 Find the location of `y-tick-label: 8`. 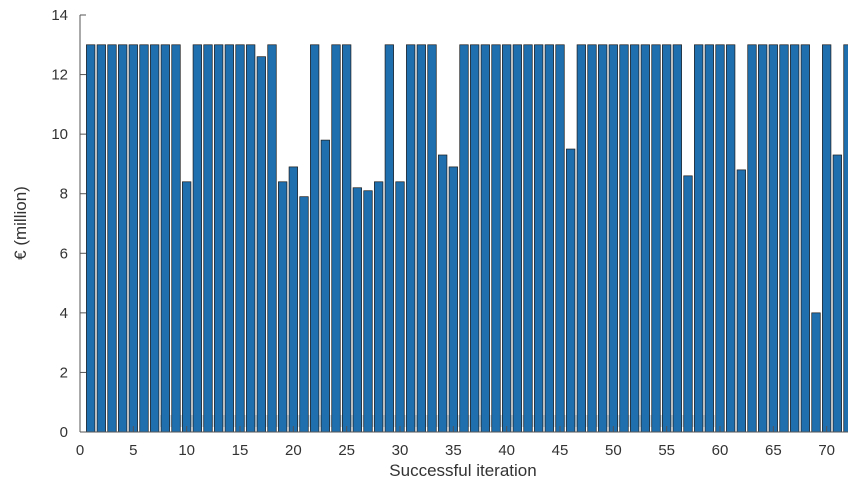

y-tick-label: 8 is located at coordinates (64, 194).